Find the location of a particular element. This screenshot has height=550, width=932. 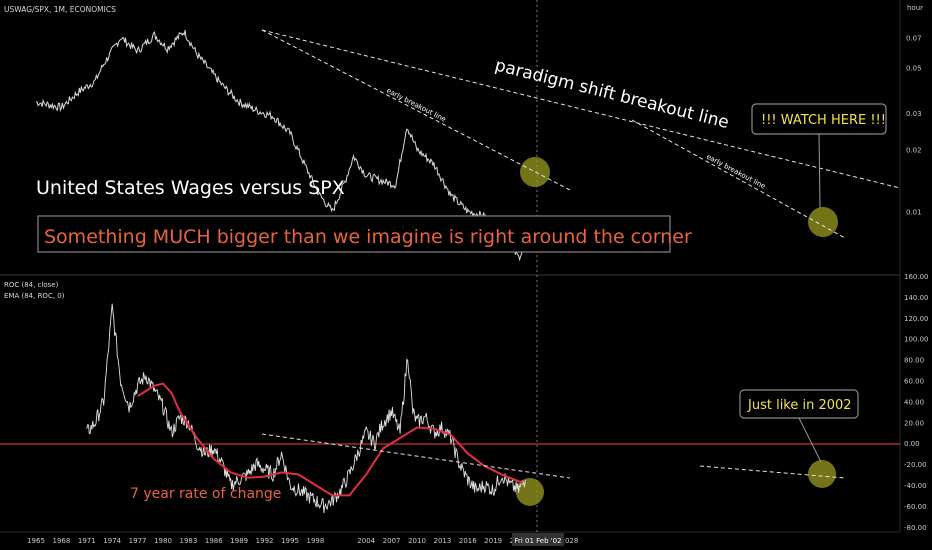

time-tick-label: 1971 is located at coordinates (87, 541).